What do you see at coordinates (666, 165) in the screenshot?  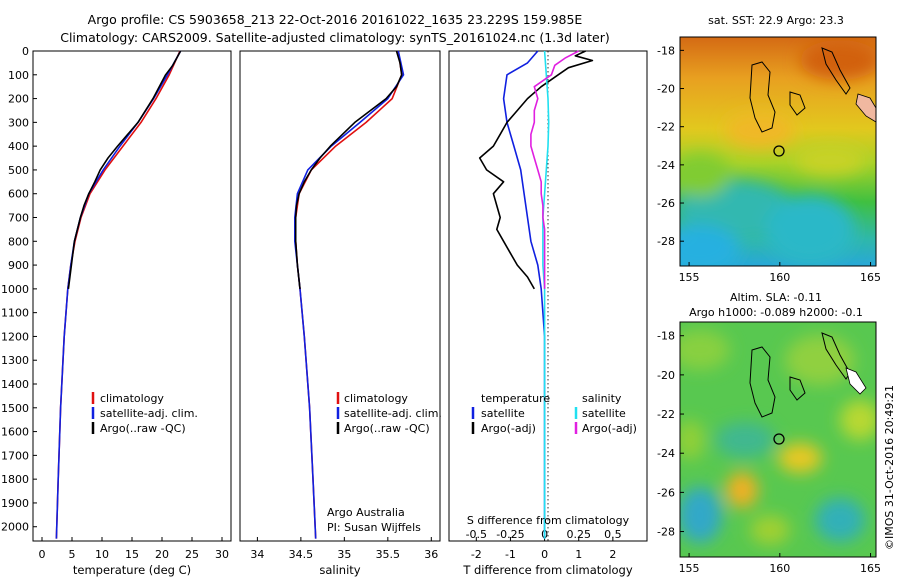 I see `y-tick-label: -24` at bounding box center [666, 165].